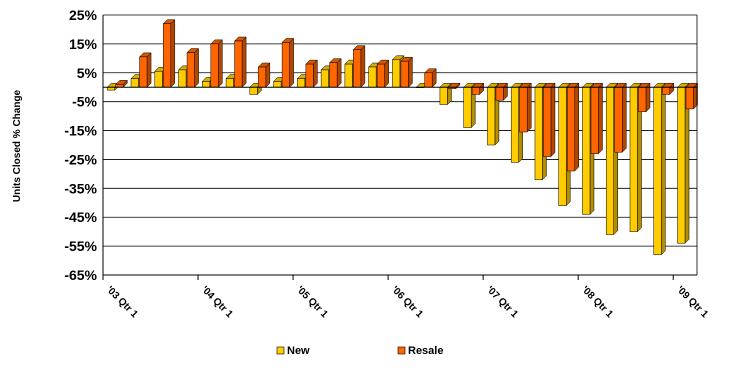 This screenshot has height=368, width=729. I want to click on x-tick-label: '08 Qtr 1, so click(597, 302).